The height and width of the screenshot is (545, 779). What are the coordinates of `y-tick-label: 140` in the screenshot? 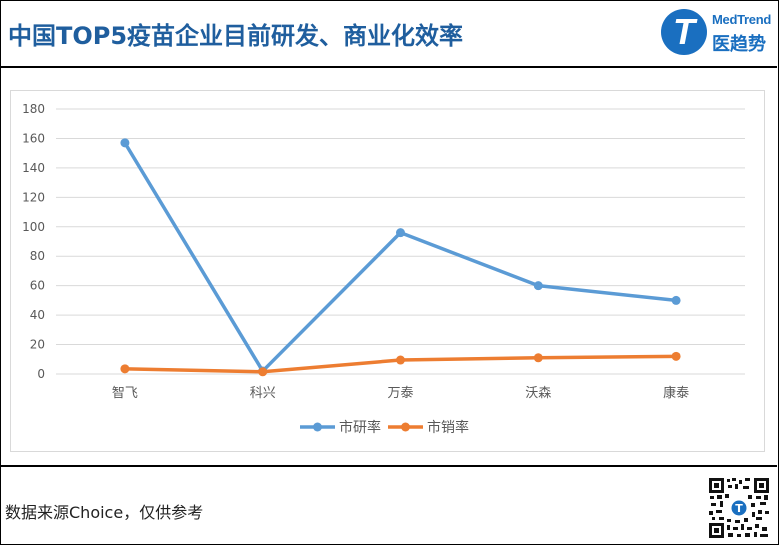 It's located at (33, 168).